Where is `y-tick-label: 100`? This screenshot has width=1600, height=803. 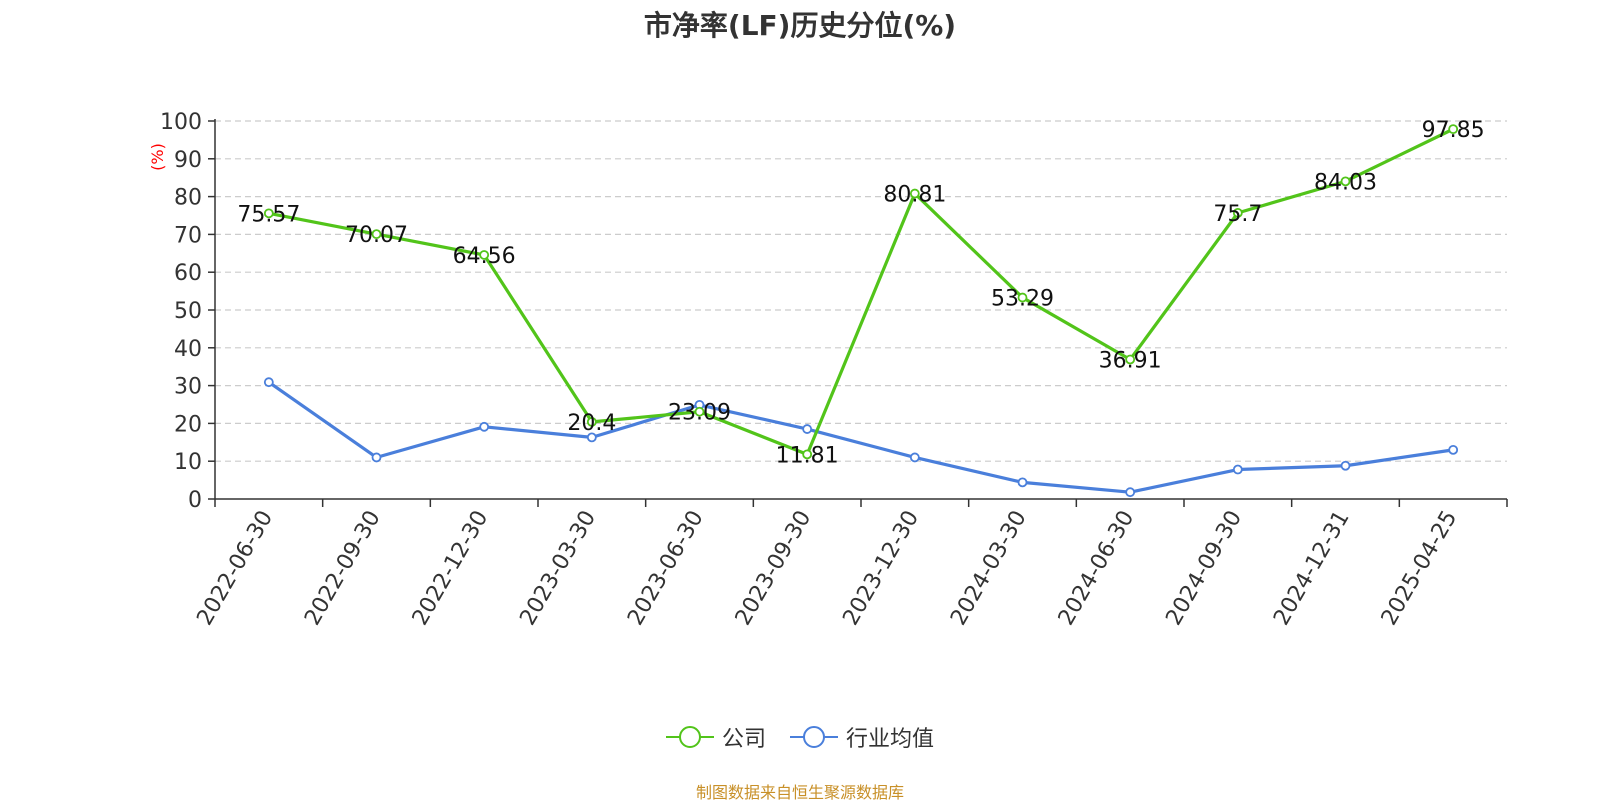 y-tick-label: 100 is located at coordinates (181, 122).